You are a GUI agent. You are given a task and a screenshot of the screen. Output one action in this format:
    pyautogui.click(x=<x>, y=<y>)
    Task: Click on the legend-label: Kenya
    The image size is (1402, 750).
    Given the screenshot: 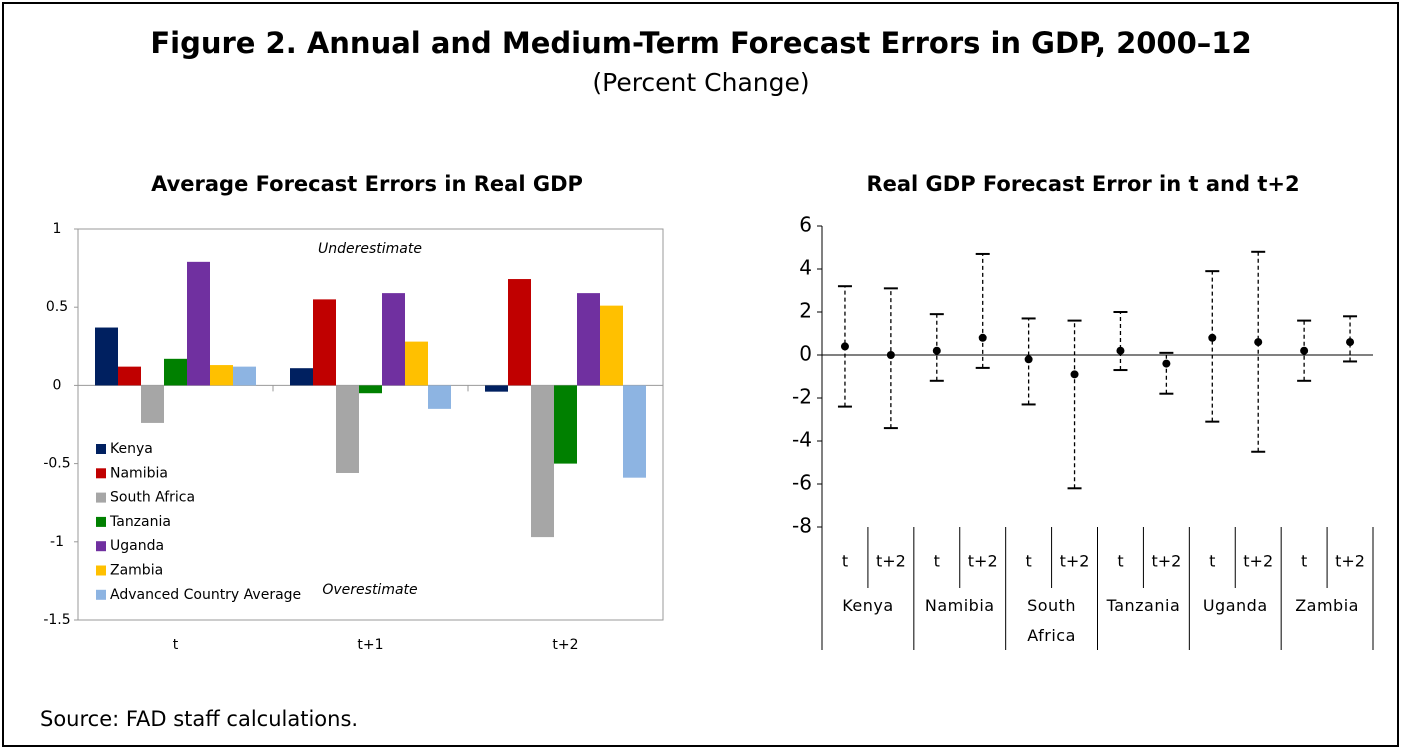 What is the action you would take?
    pyautogui.click(x=131, y=449)
    